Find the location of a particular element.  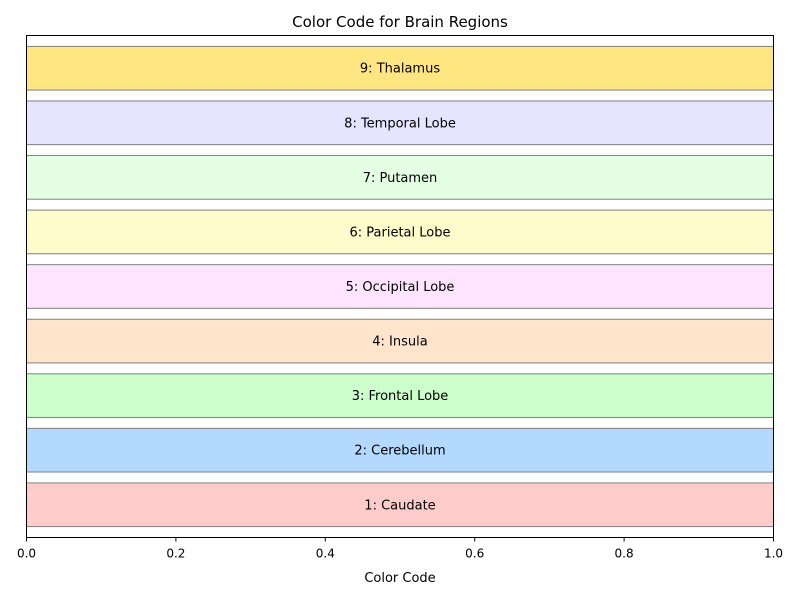

bar-label-7: 7: Putamen is located at coordinates (400, 178).